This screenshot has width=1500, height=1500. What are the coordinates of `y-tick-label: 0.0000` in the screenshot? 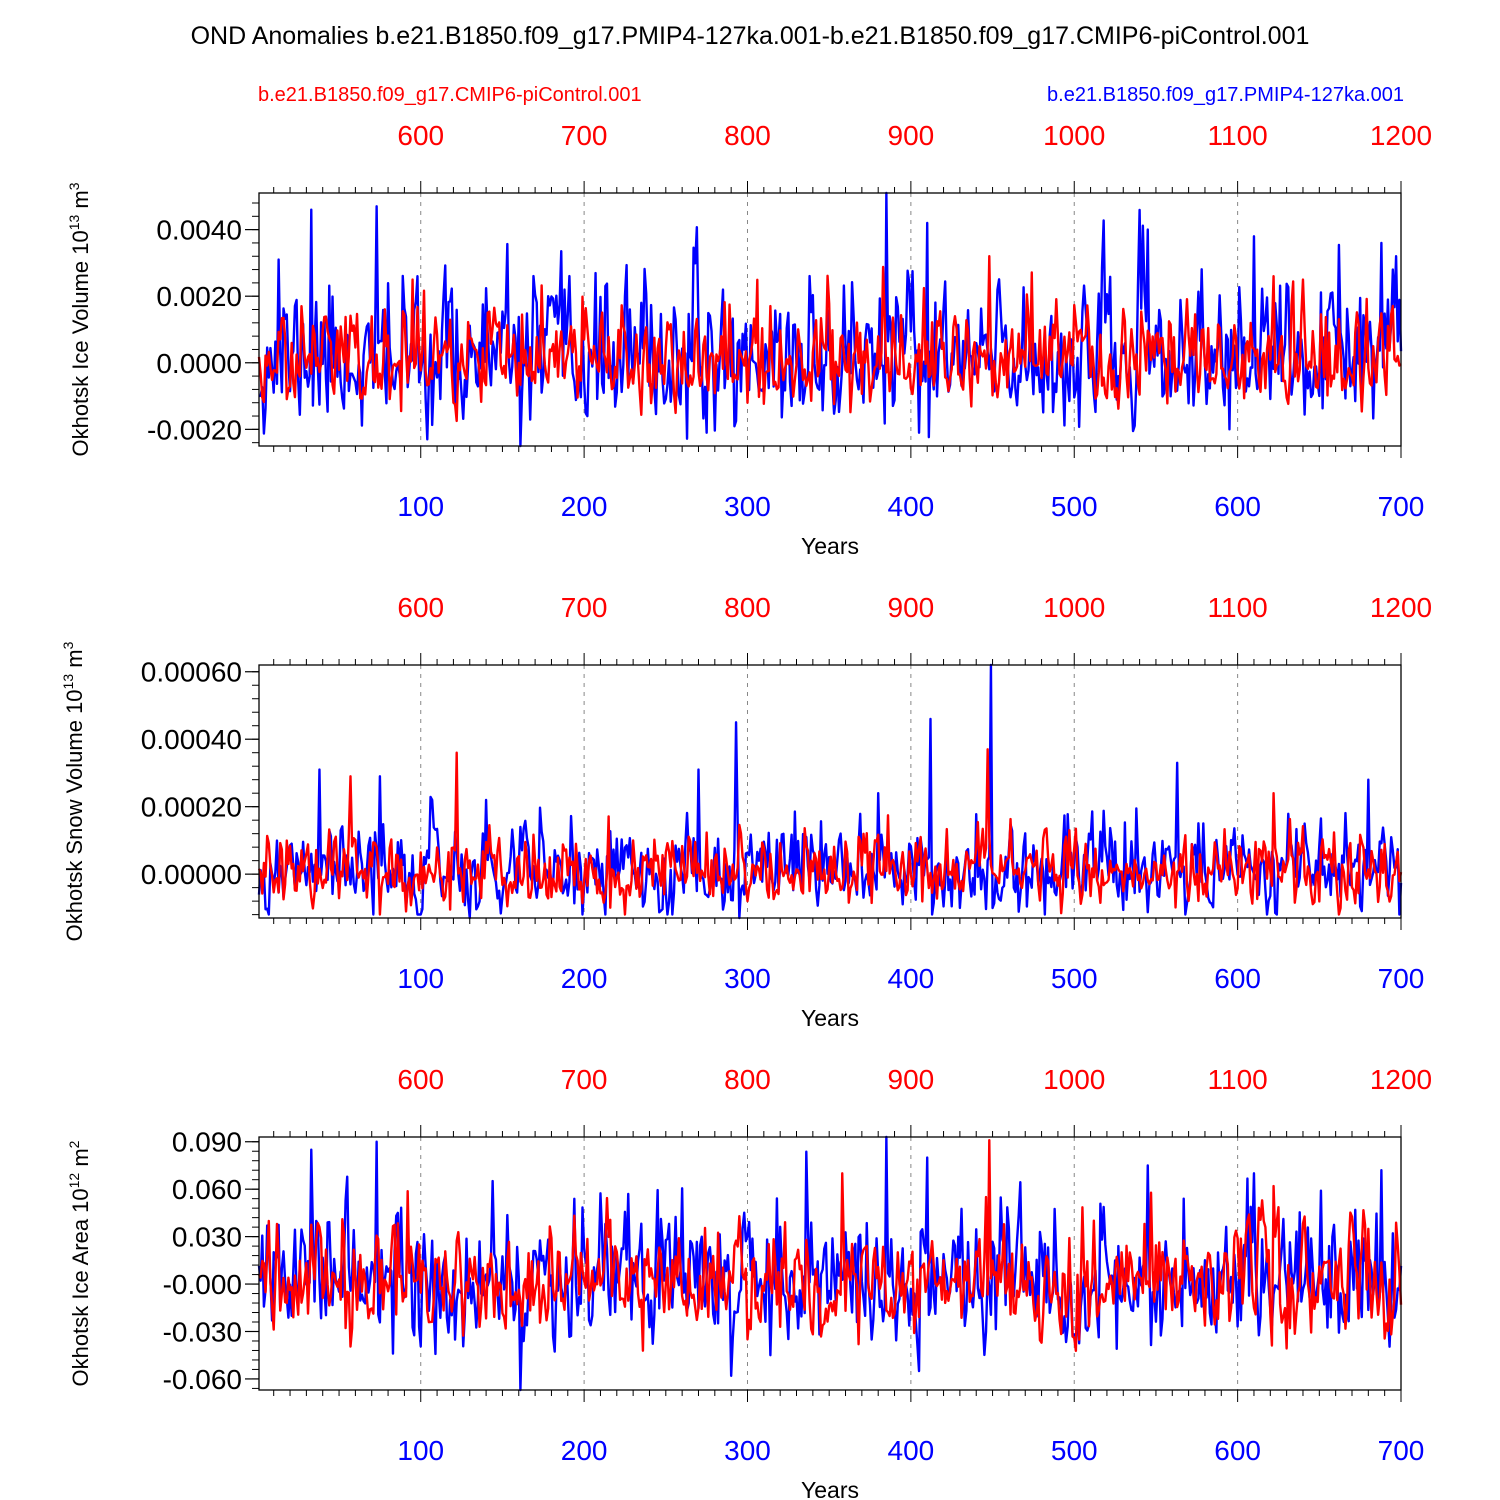 It's located at (199, 363).